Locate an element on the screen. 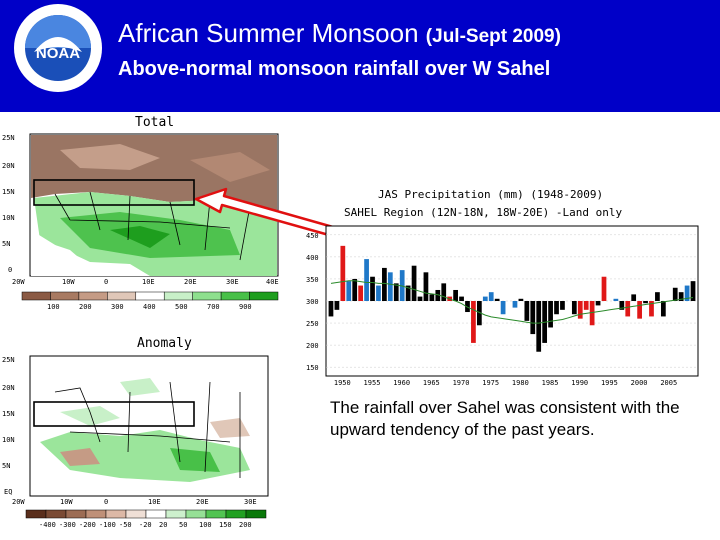 The width and height of the screenshot is (720, 540). total-lat-label: 5N is located at coordinates (6, 244).